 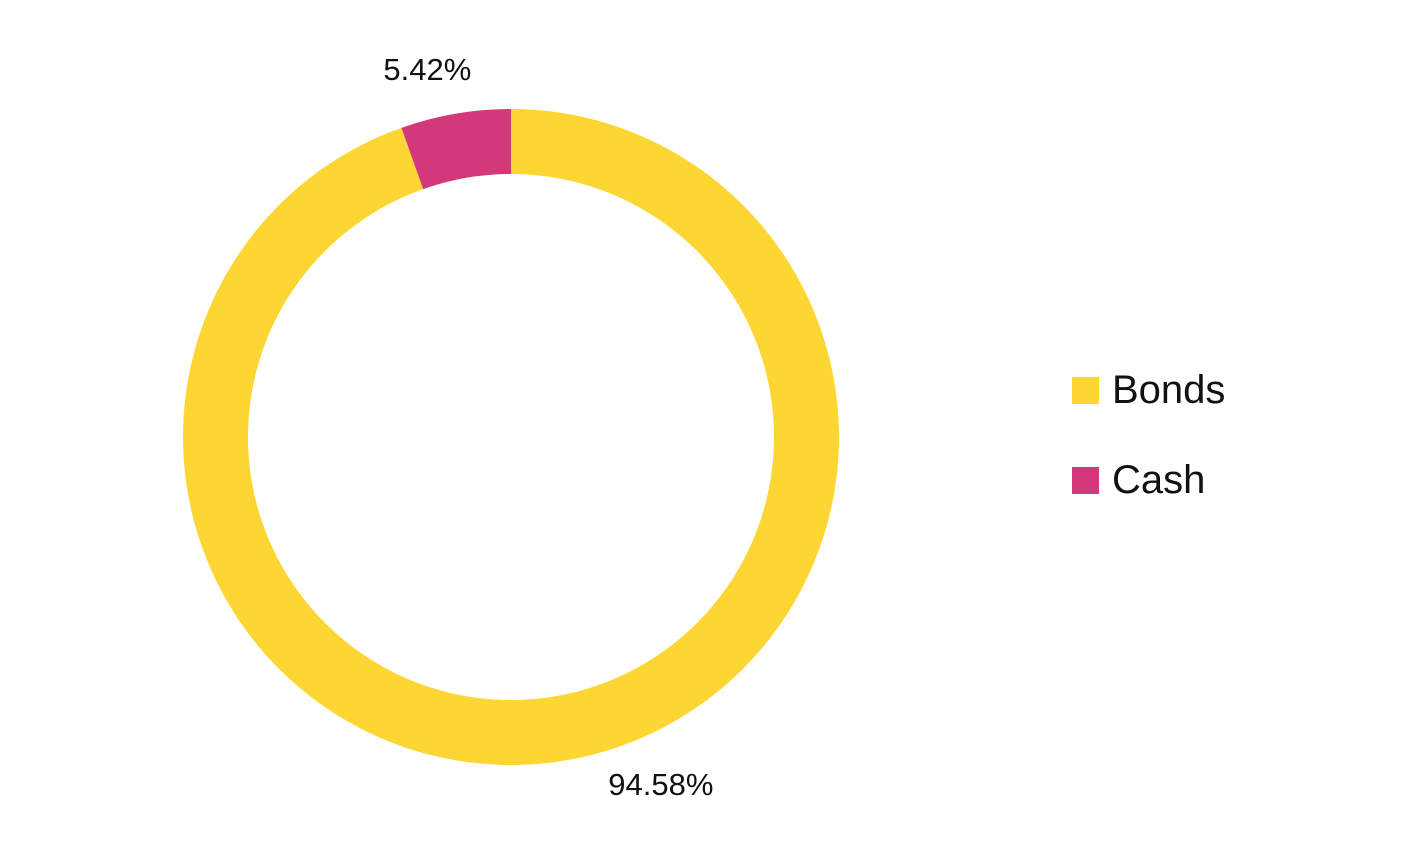 I want to click on legend-item-cash: Cash, so click(x=1148, y=480).